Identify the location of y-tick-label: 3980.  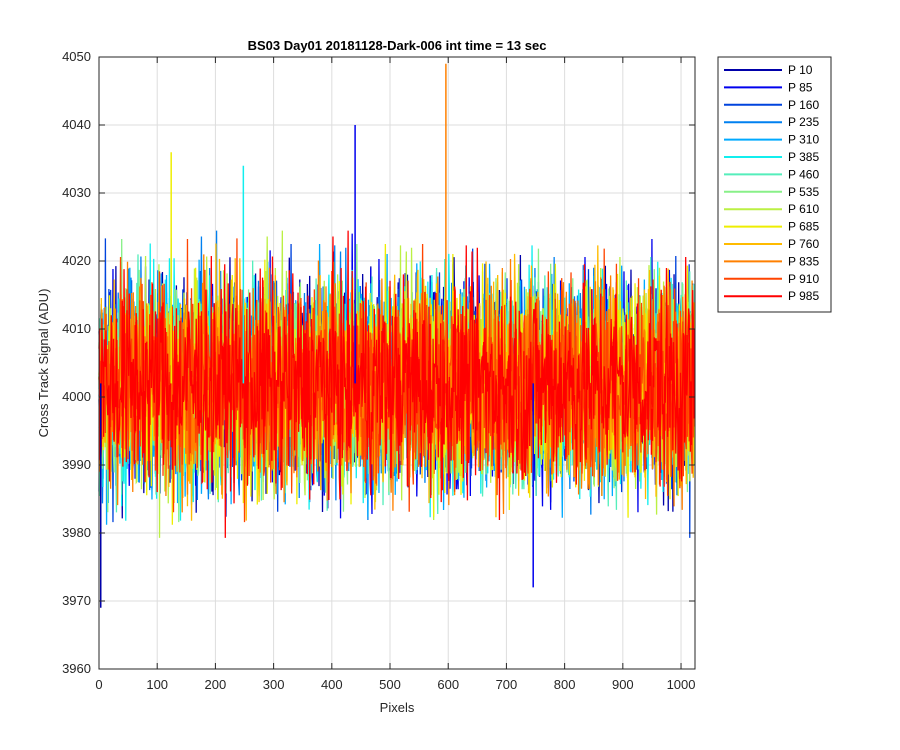
(76, 532).